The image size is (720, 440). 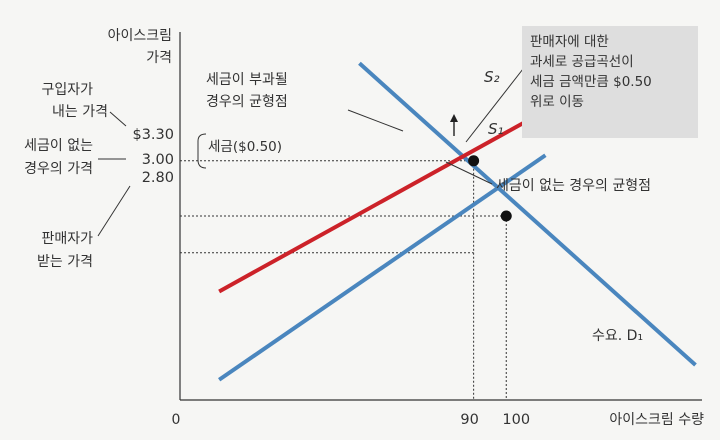 What do you see at coordinates (67, 90) in the screenshot?
I see `desc-buyer-price-line1: 구입자가` at bounding box center [67, 90].